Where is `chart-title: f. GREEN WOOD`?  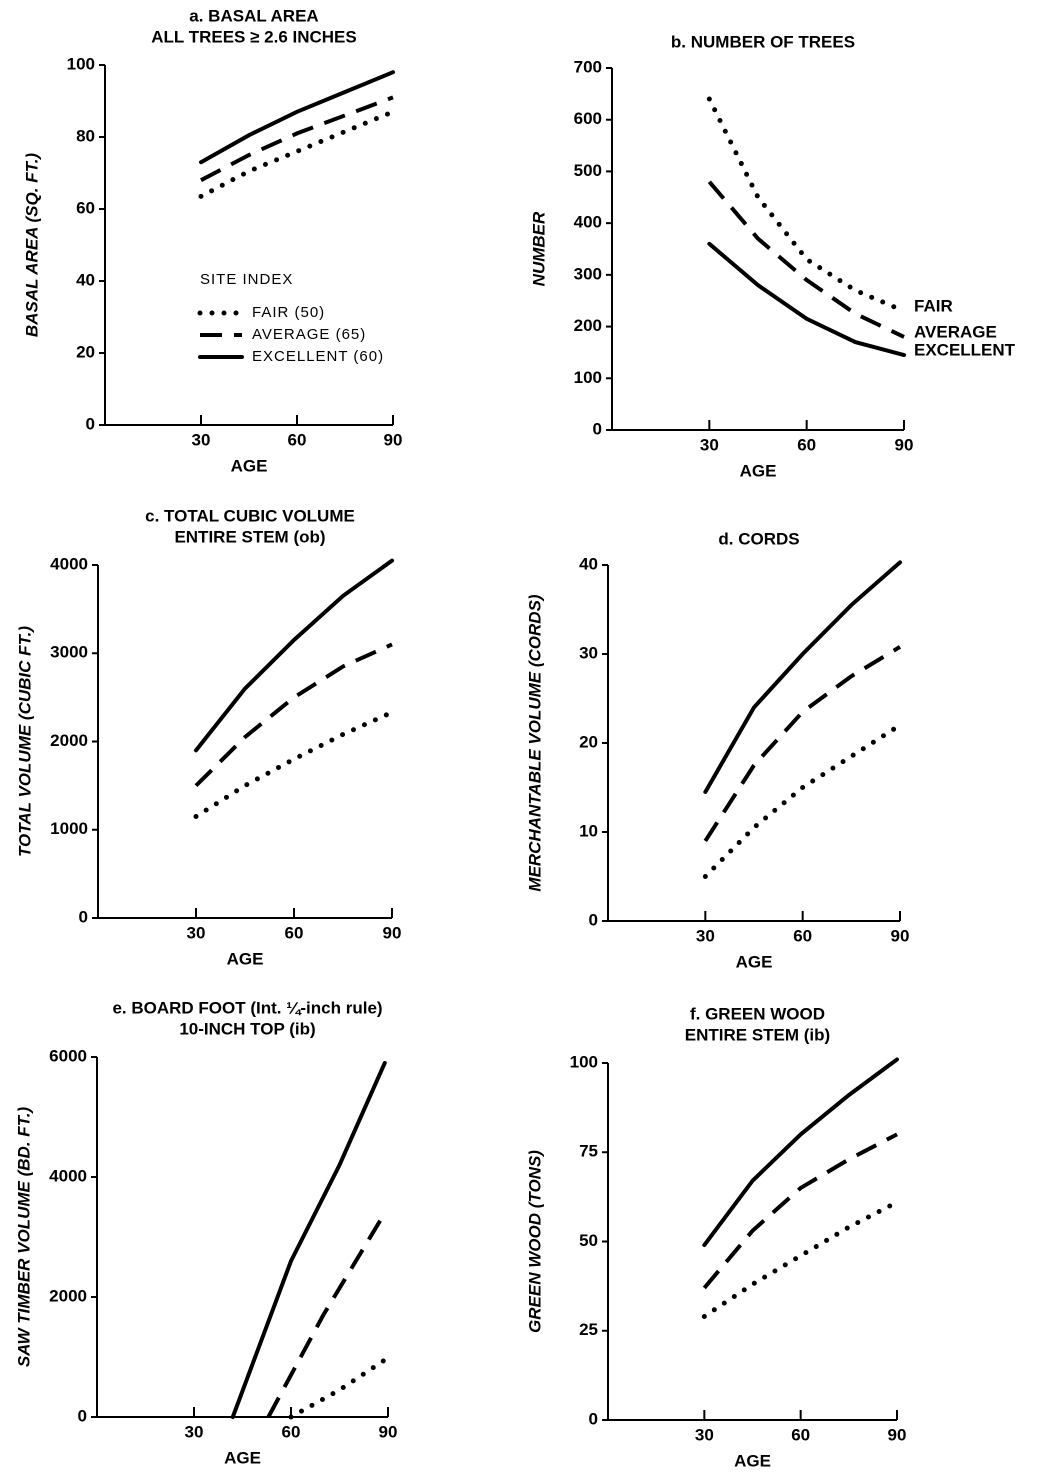 chart-title: f. GREEN WOOD is located at coordinates (757, 1013).